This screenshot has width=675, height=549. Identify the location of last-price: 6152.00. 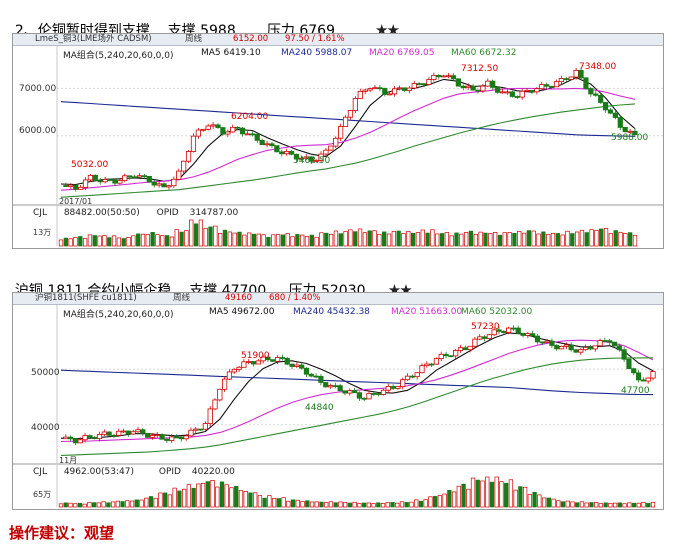
(251, 39).